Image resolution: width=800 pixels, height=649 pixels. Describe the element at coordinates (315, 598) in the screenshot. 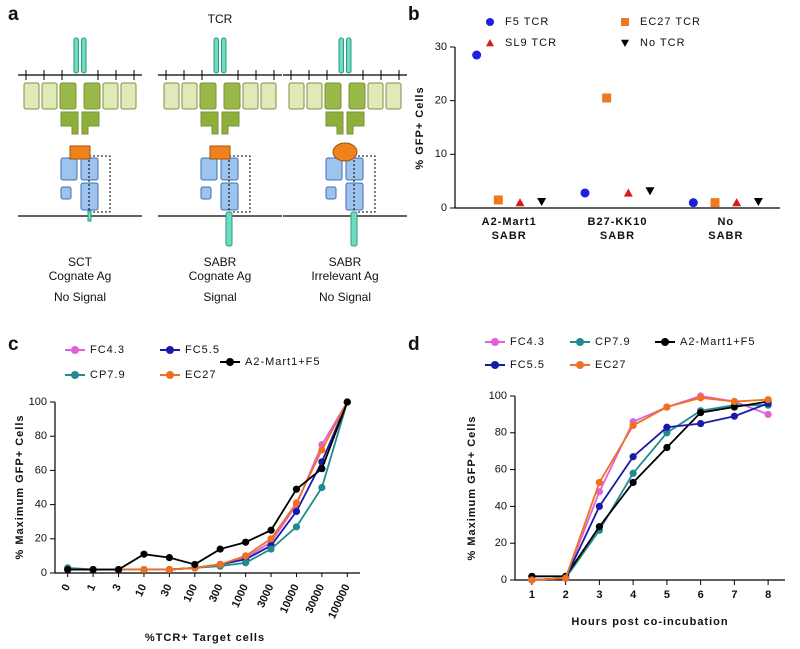

I see `x-tick-label: 30000` at that location.